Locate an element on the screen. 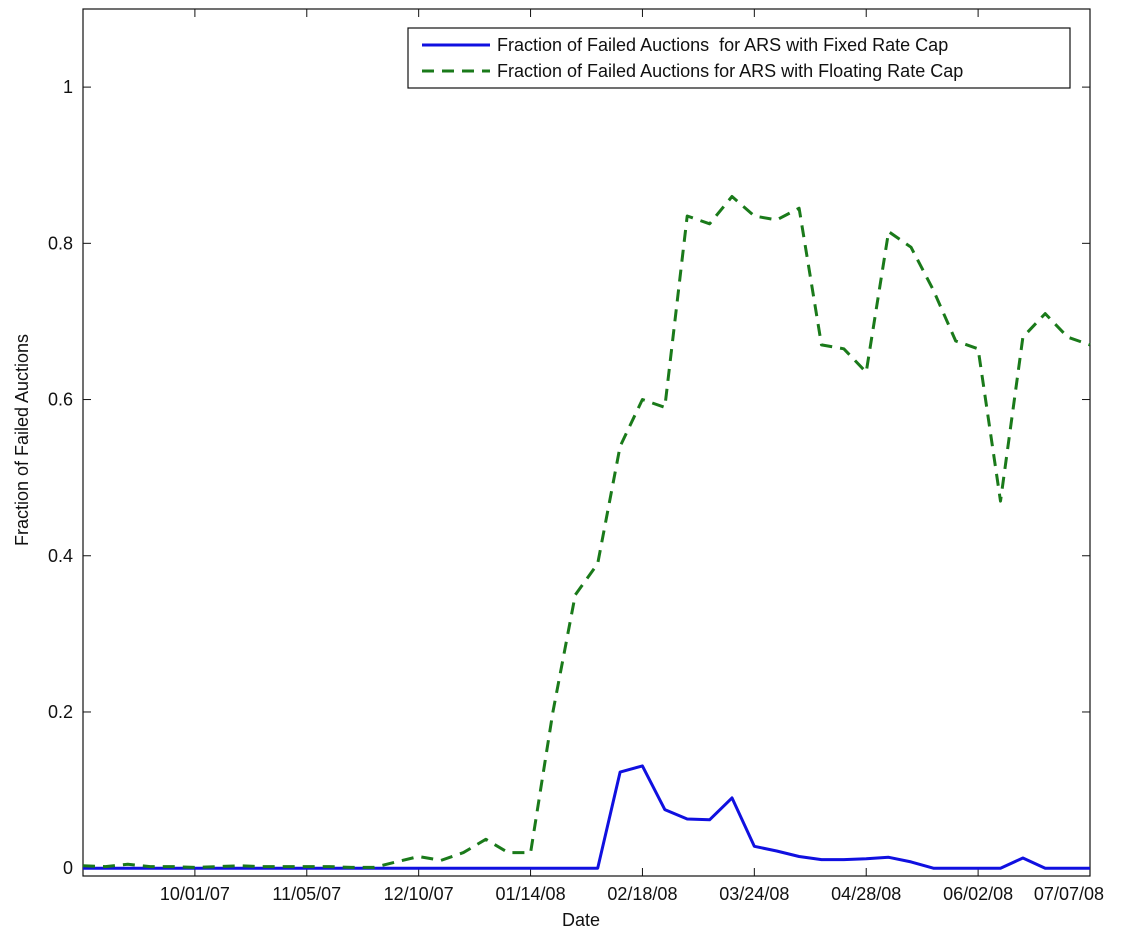  y-tick-label: 1 is located at coordinates (68, 87).